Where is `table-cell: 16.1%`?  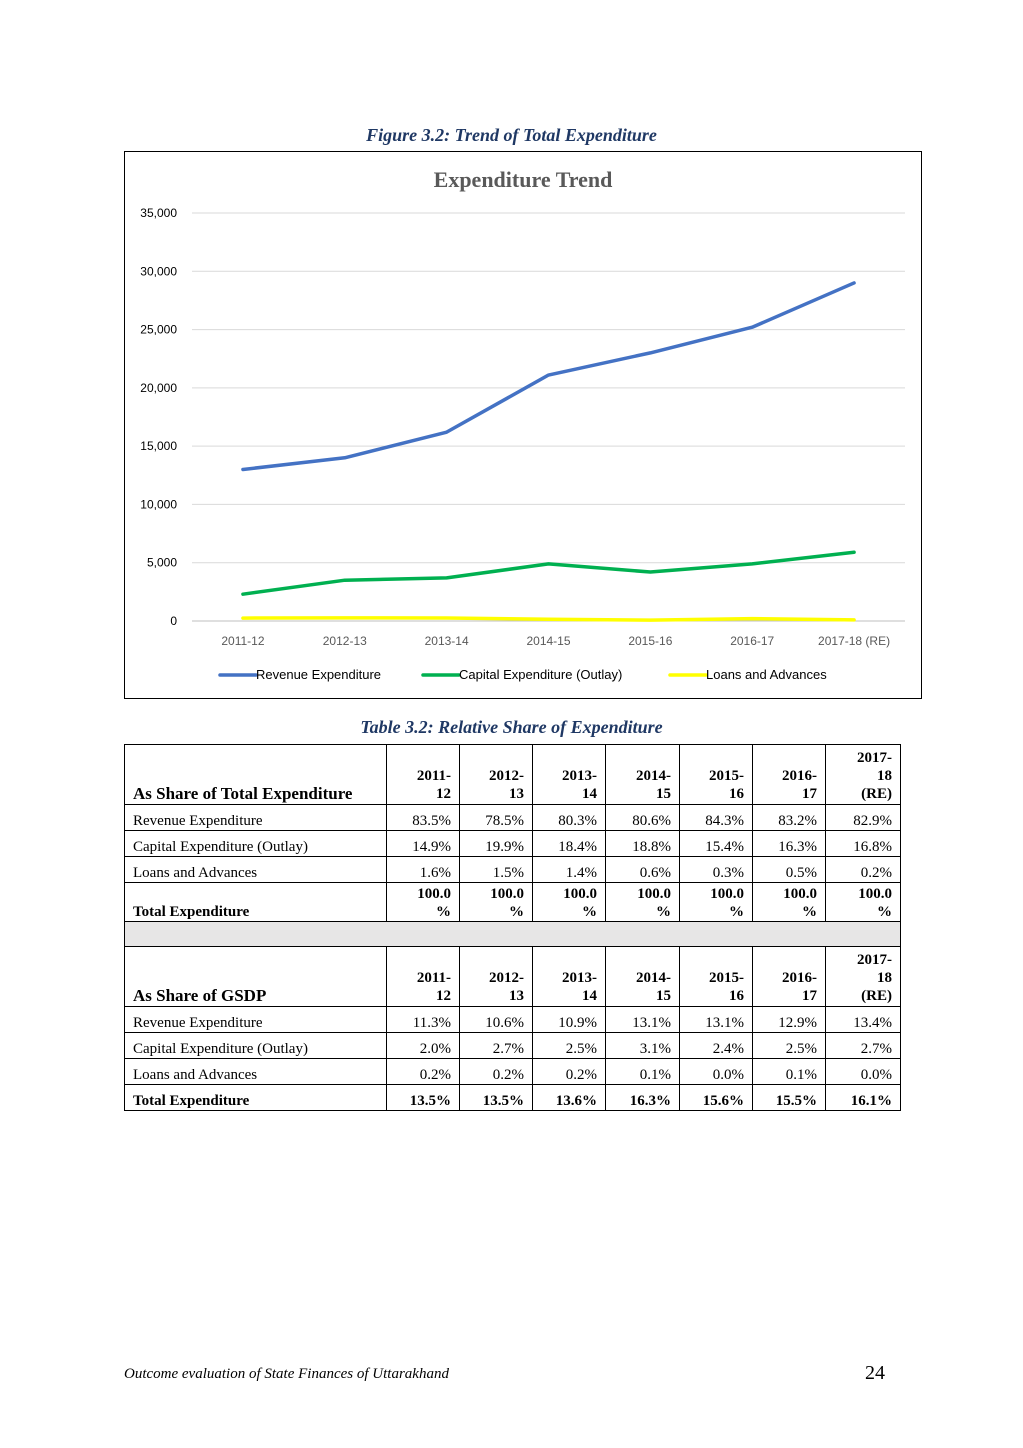 table-cell: 16.1% is located at coordinates (863, 1097).